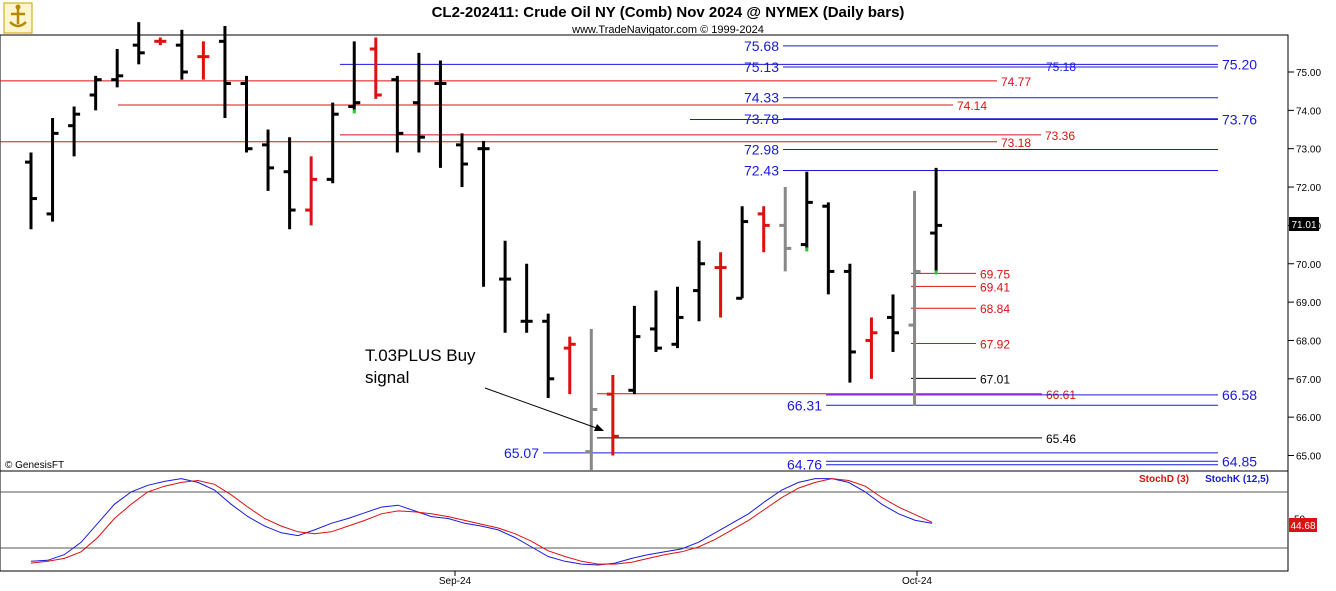  What do you see at coordinates (761, 119) in the screenshot?
I see `price-level-label: 73.78` at bounding box center [761, 119].